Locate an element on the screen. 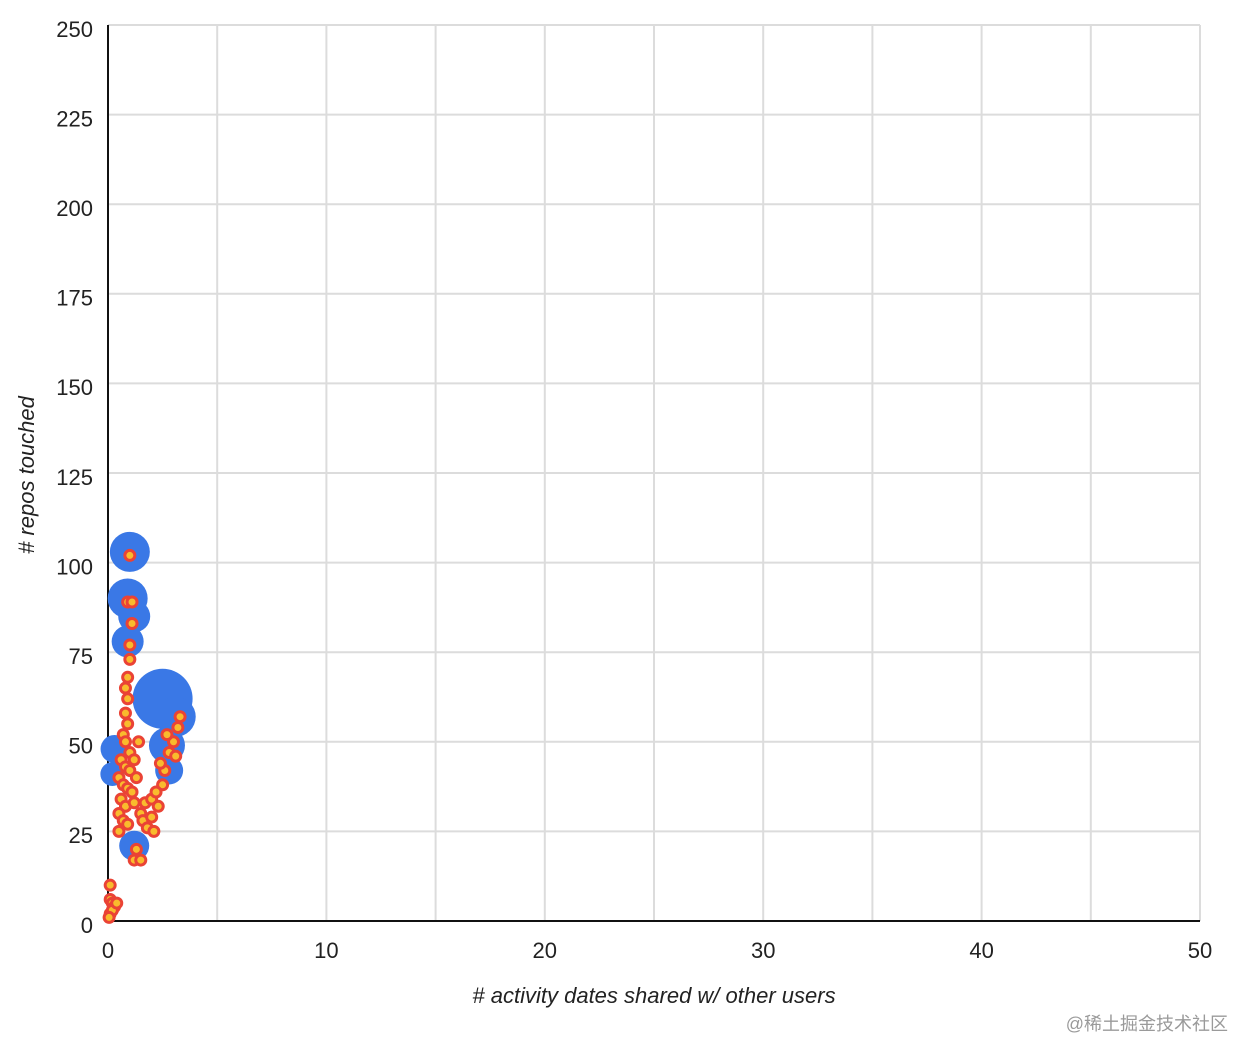  y-tick-label: 225 is located at coordinates (74, 118).